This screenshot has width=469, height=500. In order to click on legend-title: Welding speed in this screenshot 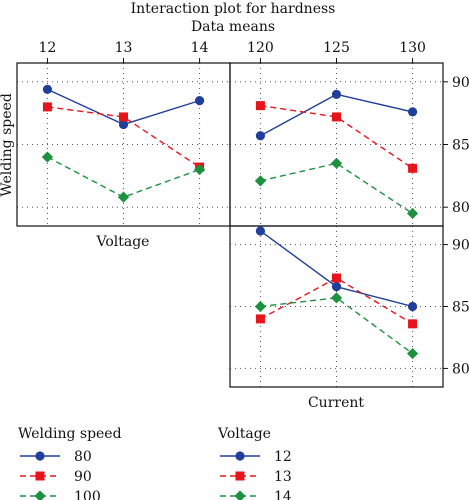, I will do `click(70, 434)`.